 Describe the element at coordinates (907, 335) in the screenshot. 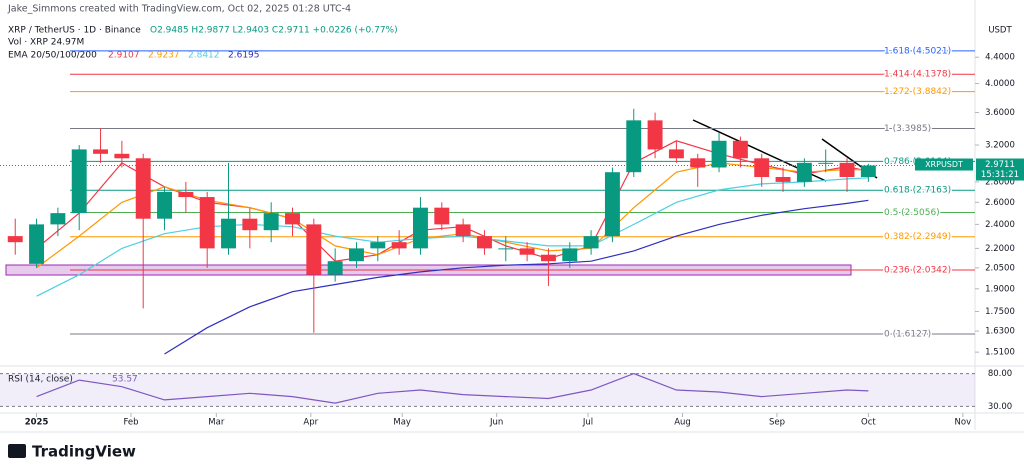

I see `fib-label: 0 (1.6127)` at that location.